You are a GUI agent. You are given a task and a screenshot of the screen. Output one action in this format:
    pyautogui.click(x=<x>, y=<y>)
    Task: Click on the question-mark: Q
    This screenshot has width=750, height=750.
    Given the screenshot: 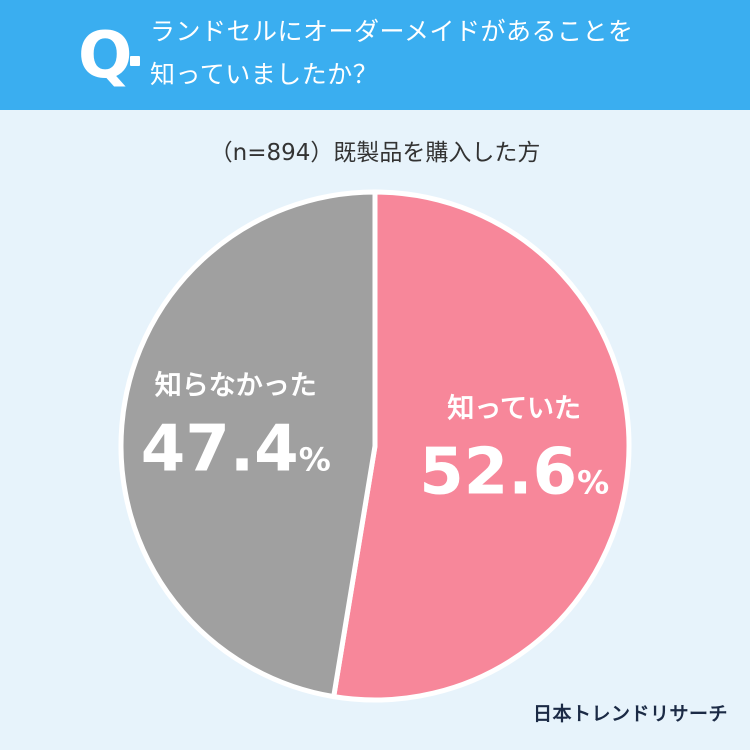 What is the action you would take?
    pyautogui.click(x=105, y=56)
    